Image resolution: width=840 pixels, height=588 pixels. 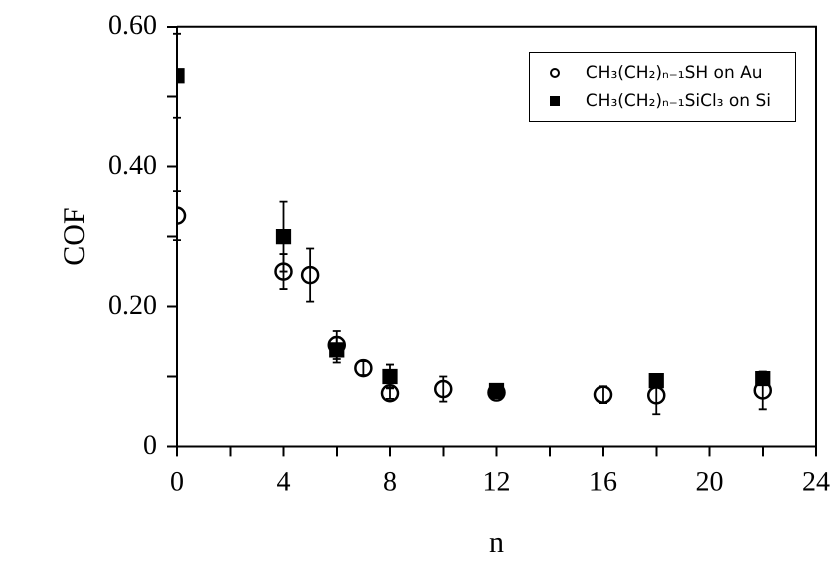 What do you see at coordinates (816, 482) in the screenshot?
I see `x-tick-label: 24` at bounding box center [816, 482].